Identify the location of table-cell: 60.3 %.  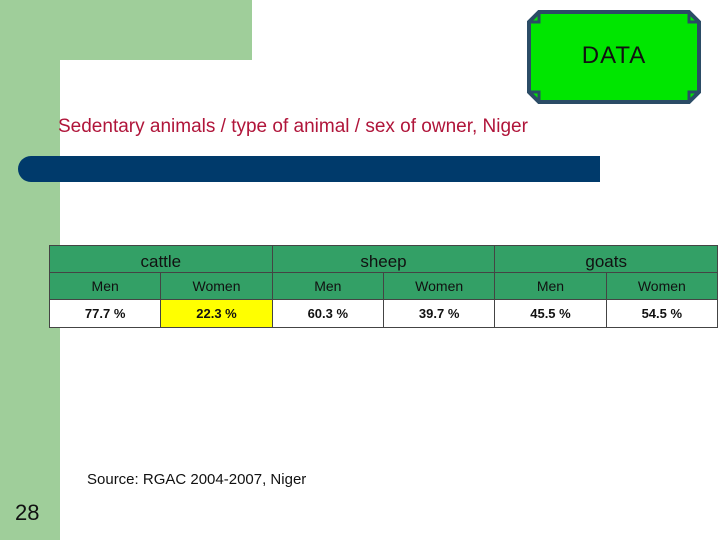
(327, 313).